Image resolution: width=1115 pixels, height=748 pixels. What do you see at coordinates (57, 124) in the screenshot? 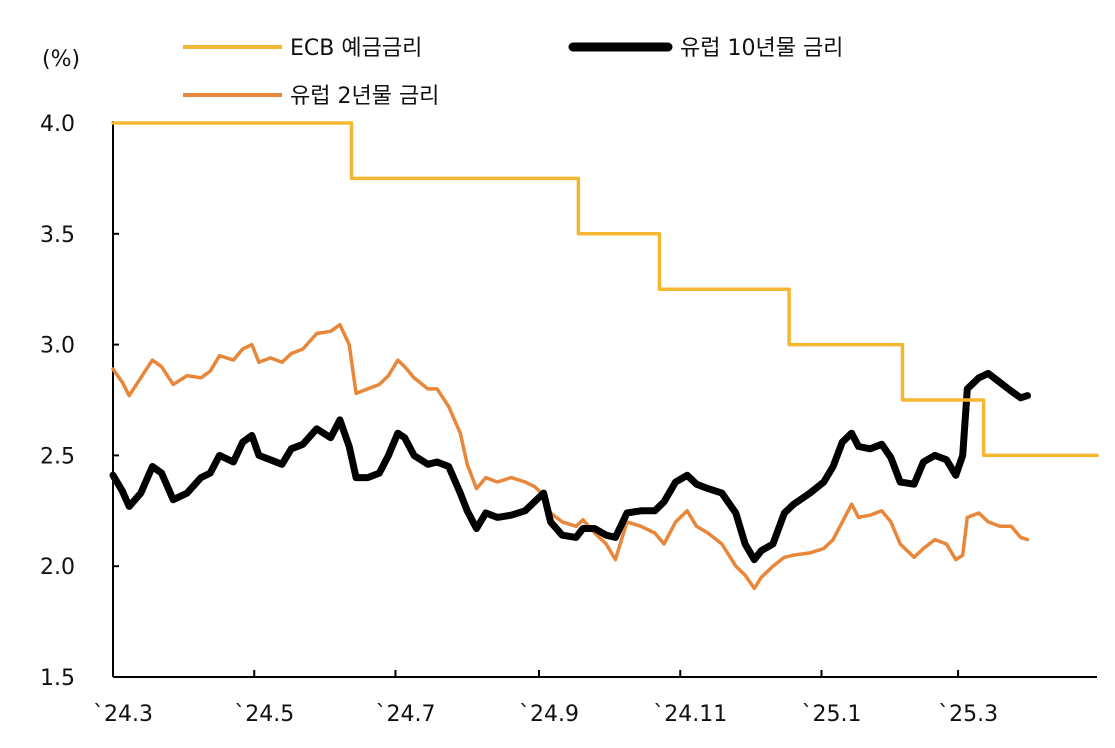
I see `y-tick-label: 4.0` at bounding box center [57, 124].